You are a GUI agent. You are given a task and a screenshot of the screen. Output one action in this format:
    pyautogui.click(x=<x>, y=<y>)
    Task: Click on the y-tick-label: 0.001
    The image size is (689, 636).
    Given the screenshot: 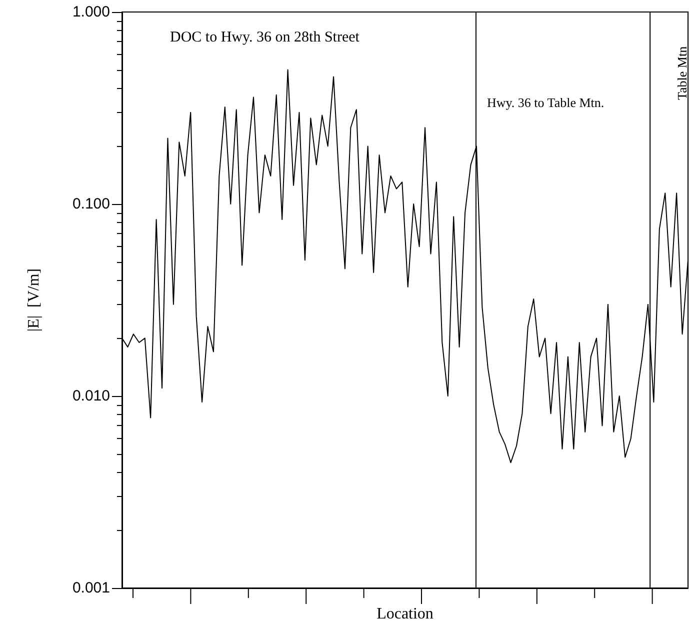 What is the action you would take?
    pyautogui.click(x=91, y=588)
    